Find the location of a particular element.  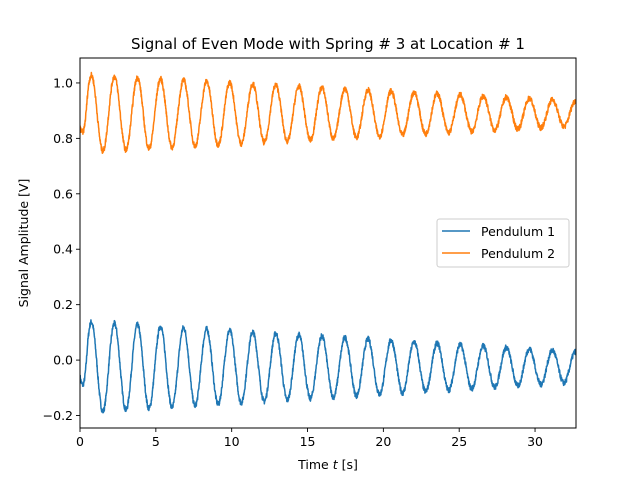

x-tick-label: 15 is located at coordinates (308, 441).